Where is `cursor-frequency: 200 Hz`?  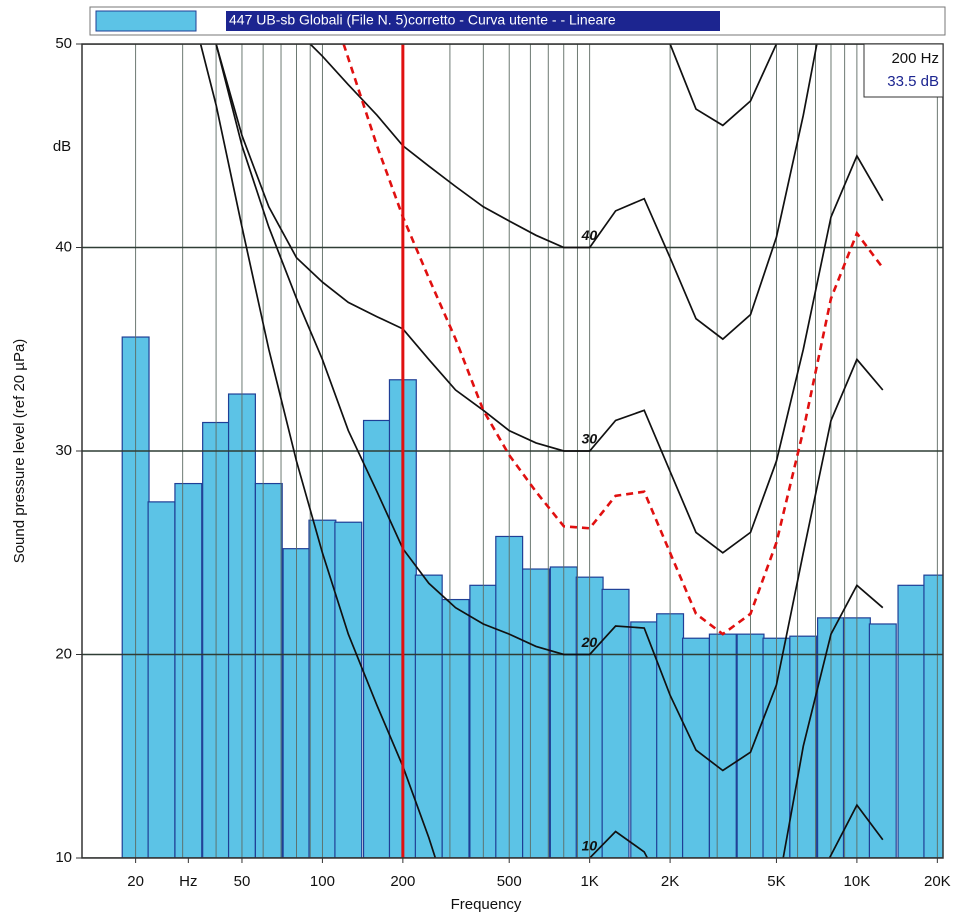 cursor-frequency: 200 Hz is located at coordinates (915, 58).